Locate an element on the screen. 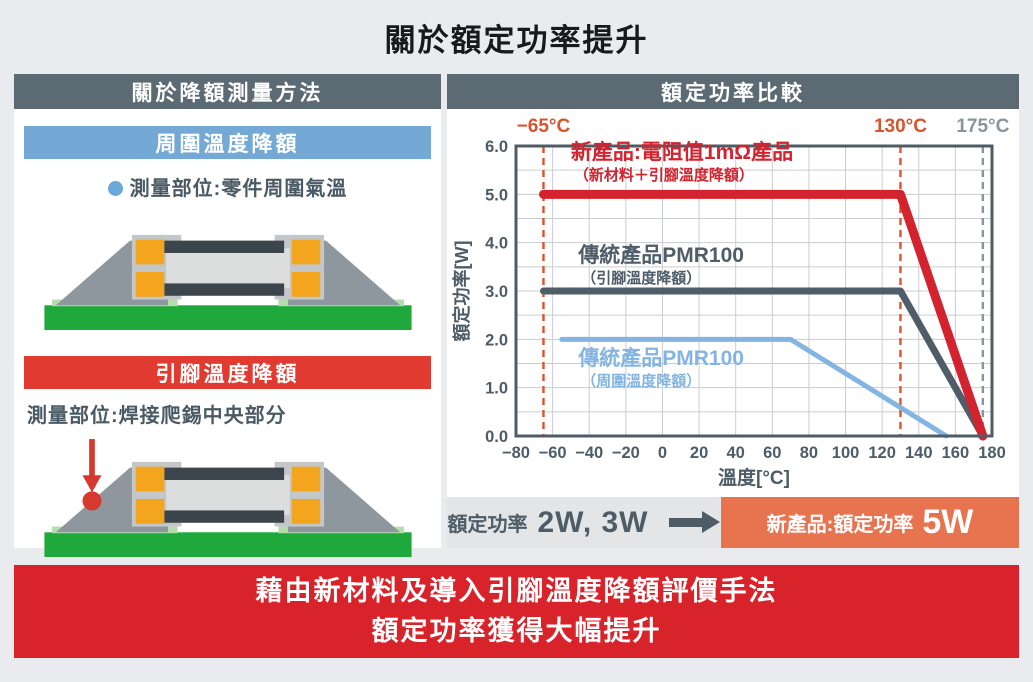  svg-text: −65°C is located at coordinates (544, 126).